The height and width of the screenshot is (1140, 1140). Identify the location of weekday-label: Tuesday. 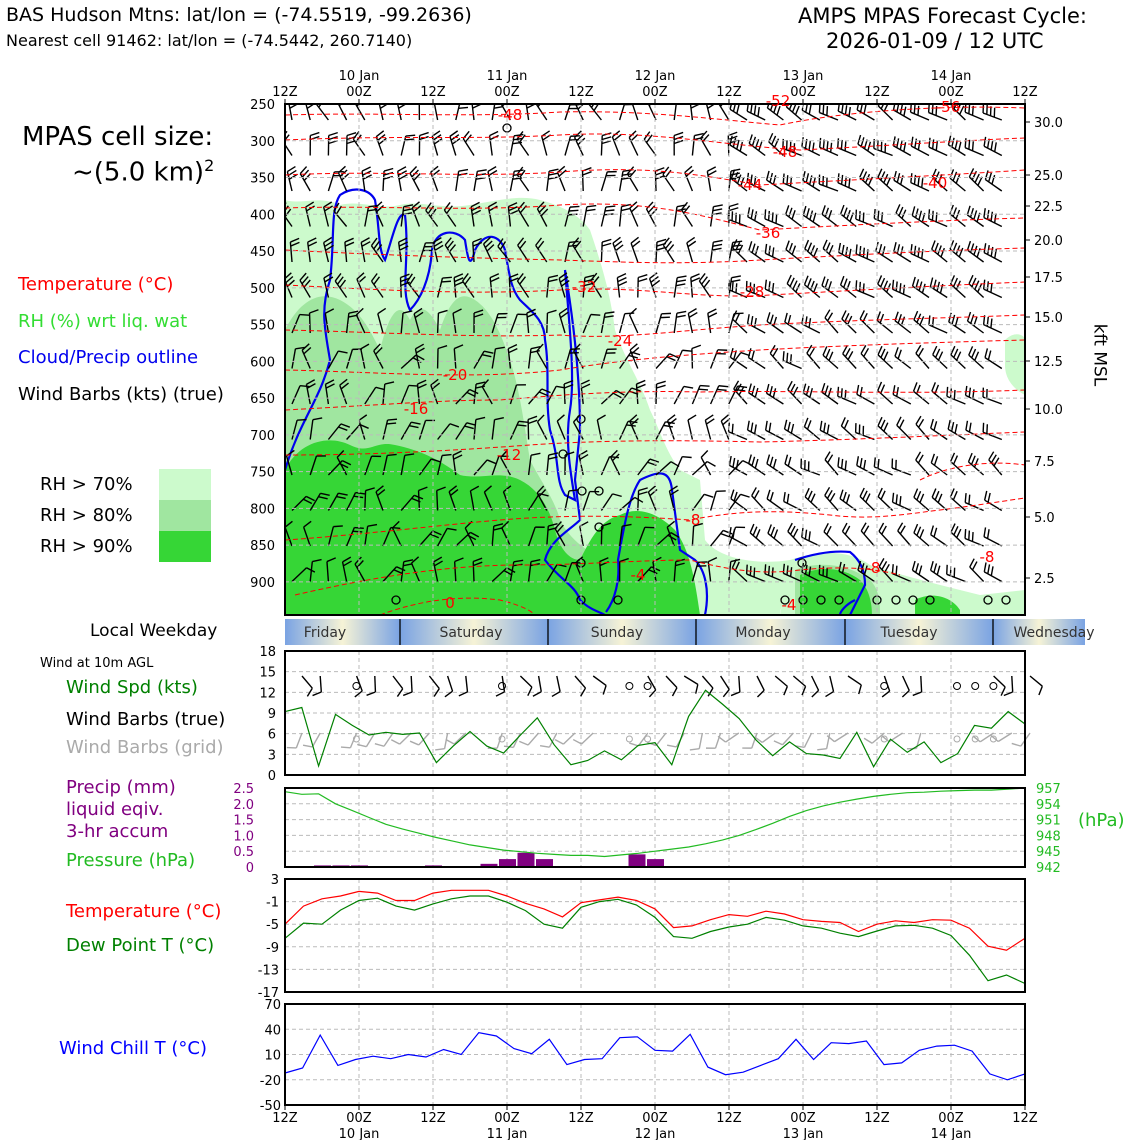
(909, 633).